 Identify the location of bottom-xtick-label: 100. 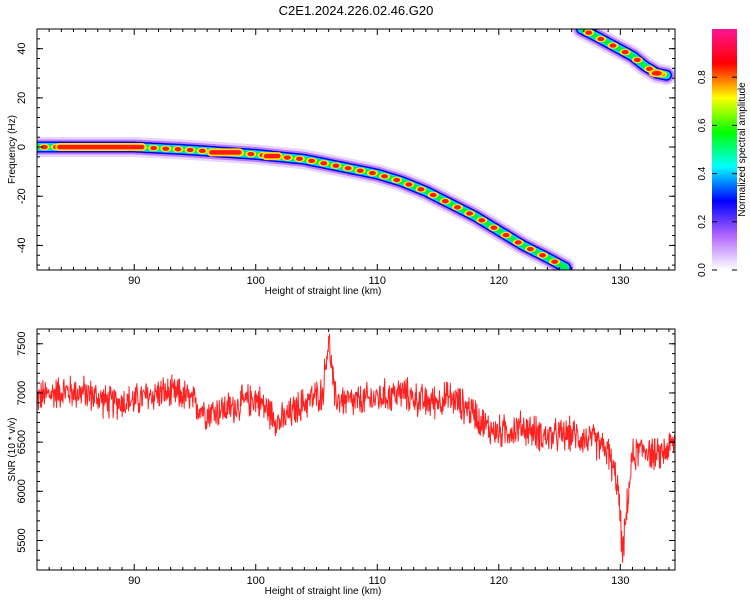
(256, 581).